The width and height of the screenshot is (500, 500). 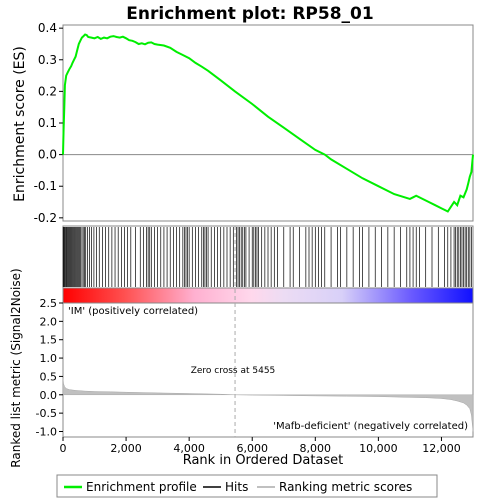 I want to click on hit-markers, so click(x=267, y=257).